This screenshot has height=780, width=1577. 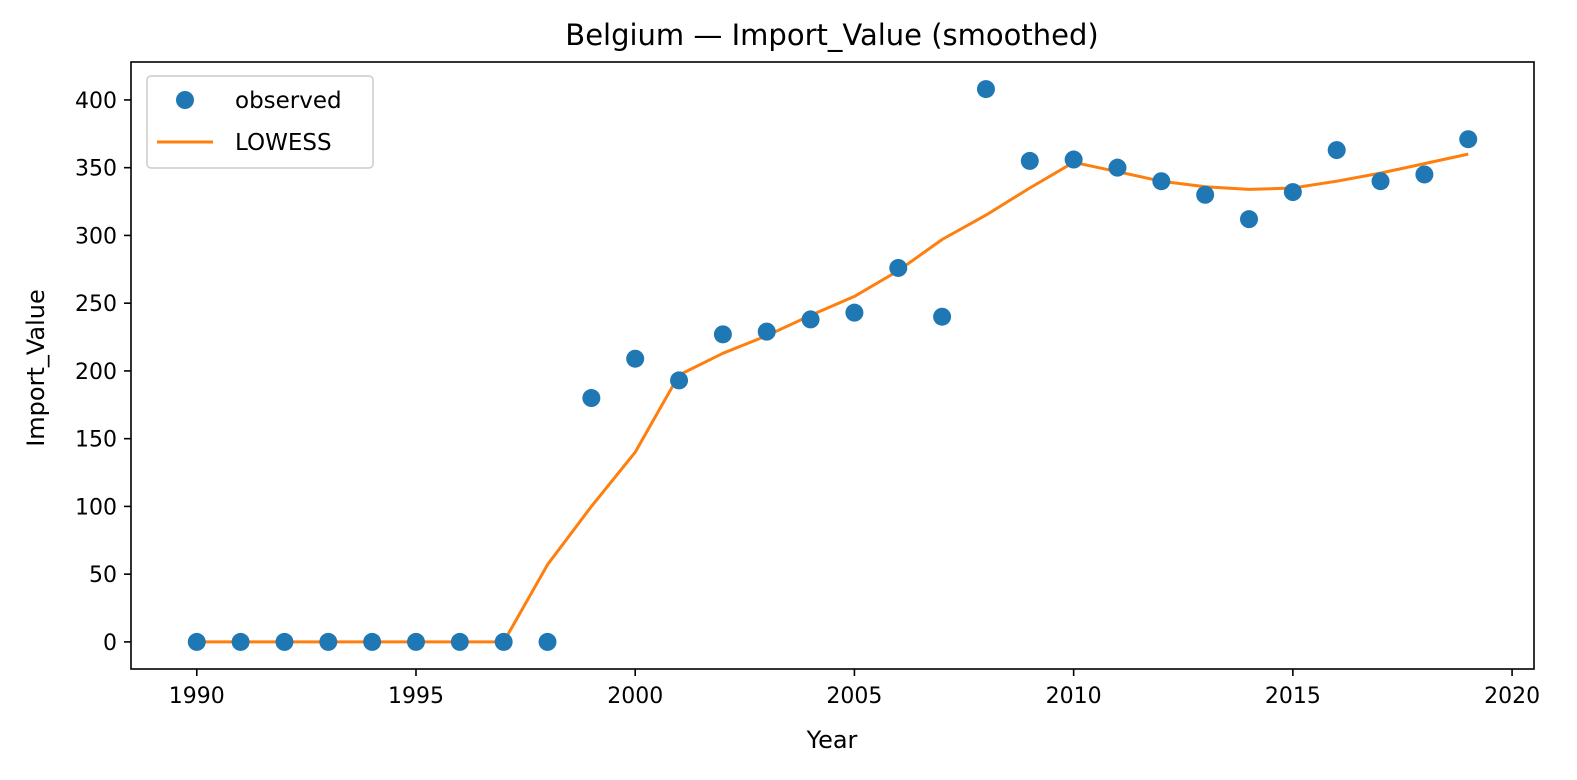 What do you see at coordinates (416, 696) in the screenshot?
I see `x-tick-label: 1995` at bounding box center [416, 696].